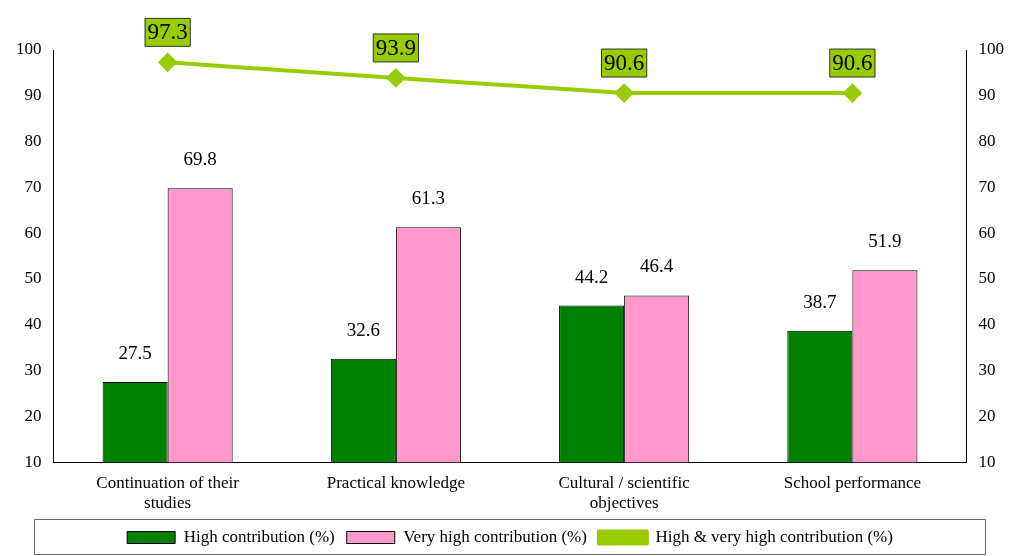 This screenshot has height=556, width=1020. I want to click on x-tick-label: Practical knowledge, so click(396, 482).